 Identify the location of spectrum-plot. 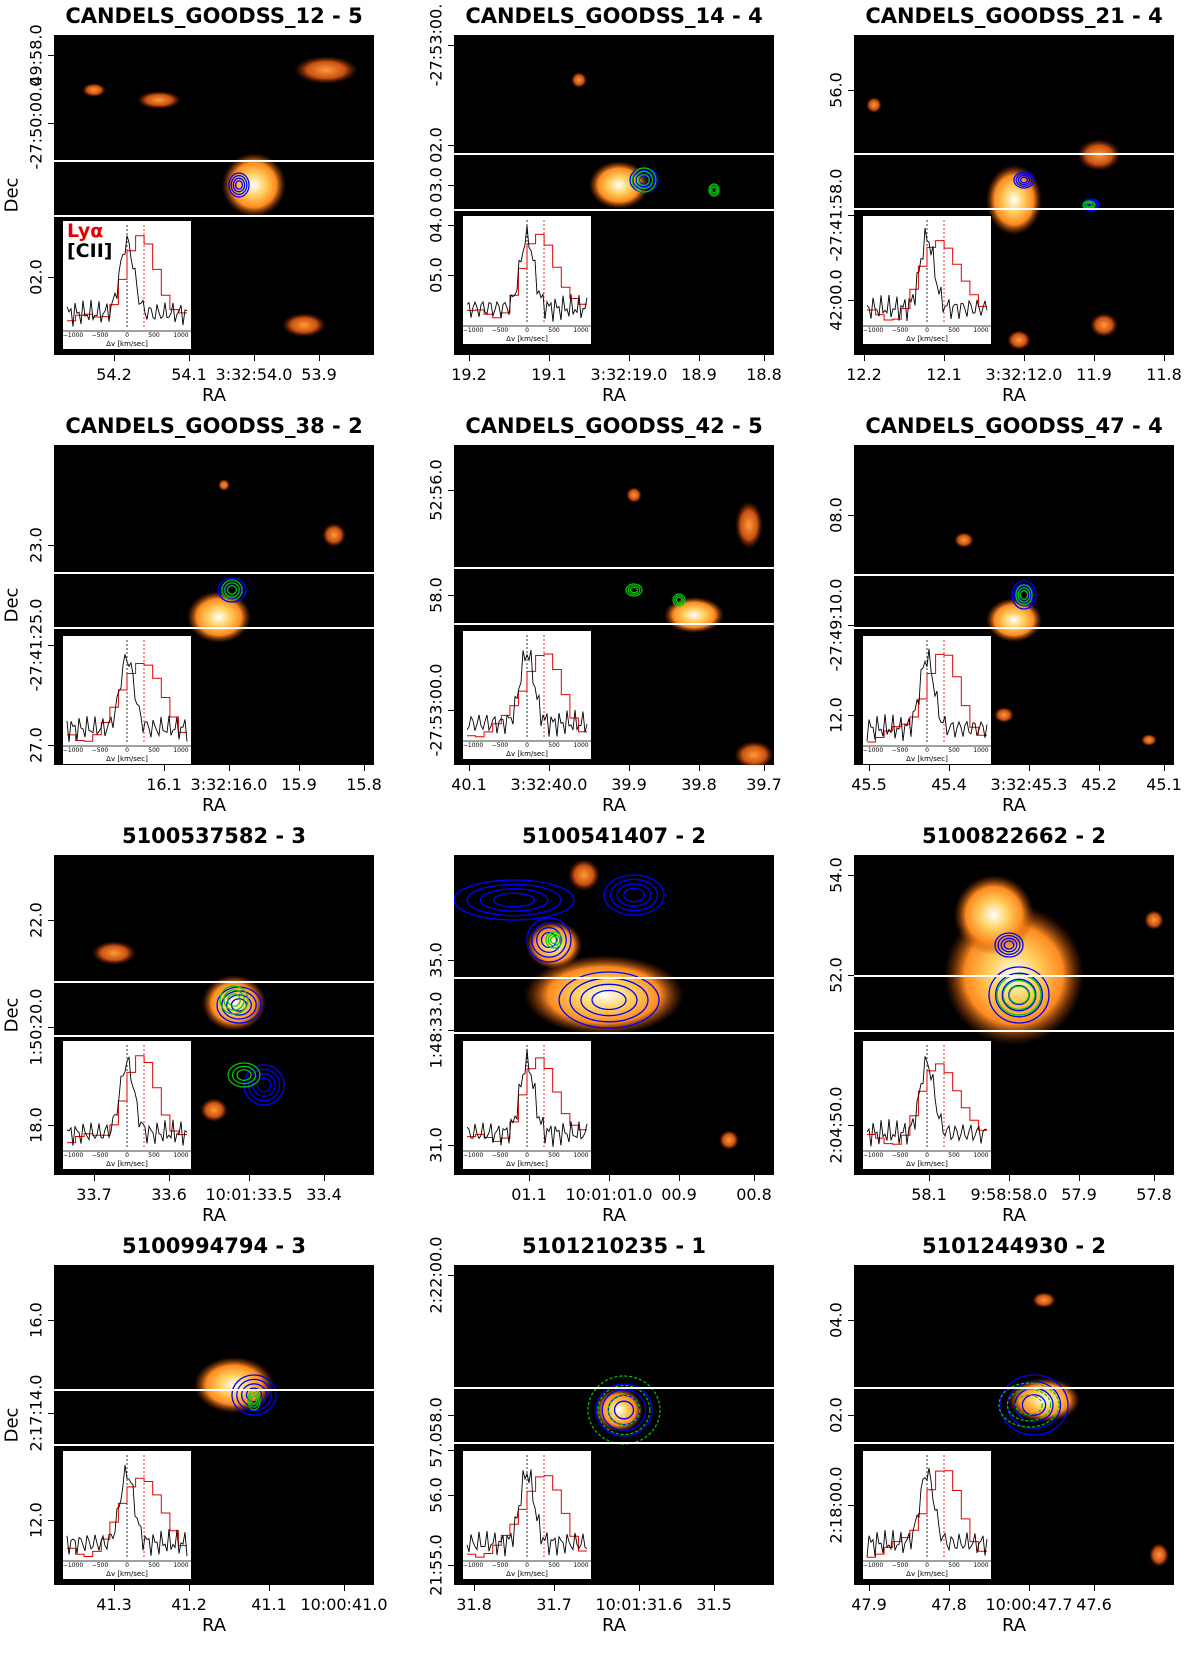
(527, 1098).